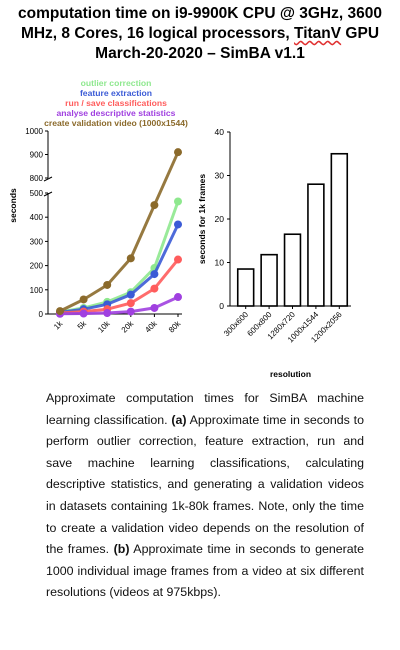 This screenshot has width=400, height=650. What do you see at coordinates (37, 266) in the screenshot?
I see `y-tick-label: 200` at bounding box center [37, 266].